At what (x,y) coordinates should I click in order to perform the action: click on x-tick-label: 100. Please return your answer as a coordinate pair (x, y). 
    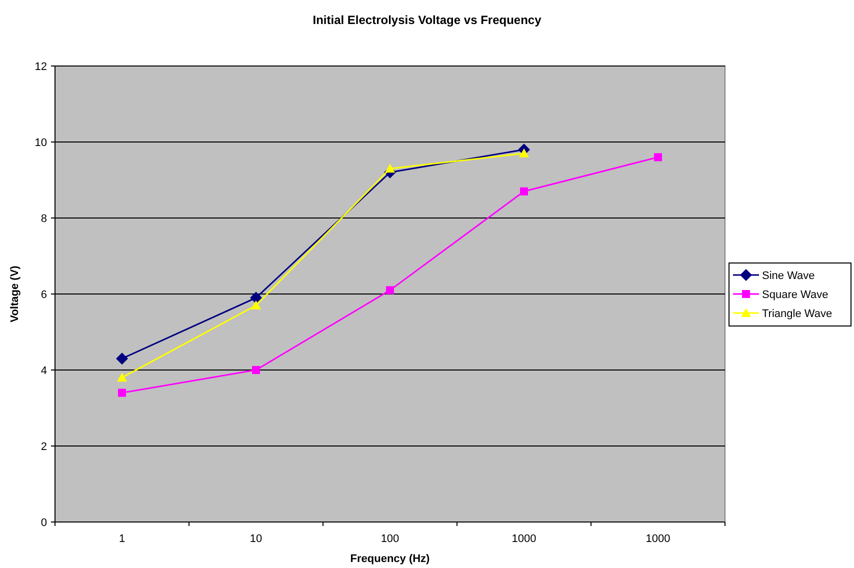
    Looking at the image, I should click on (390, 539).